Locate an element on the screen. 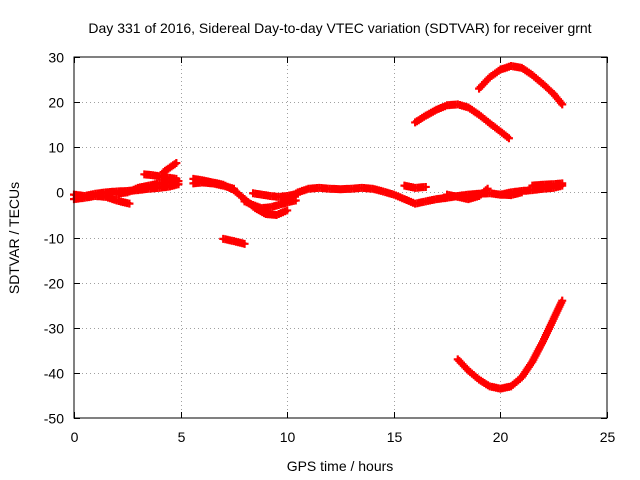 This screenshot has height=480, width=640. x-tick-label: 10 is located at coordinates (288, 437).